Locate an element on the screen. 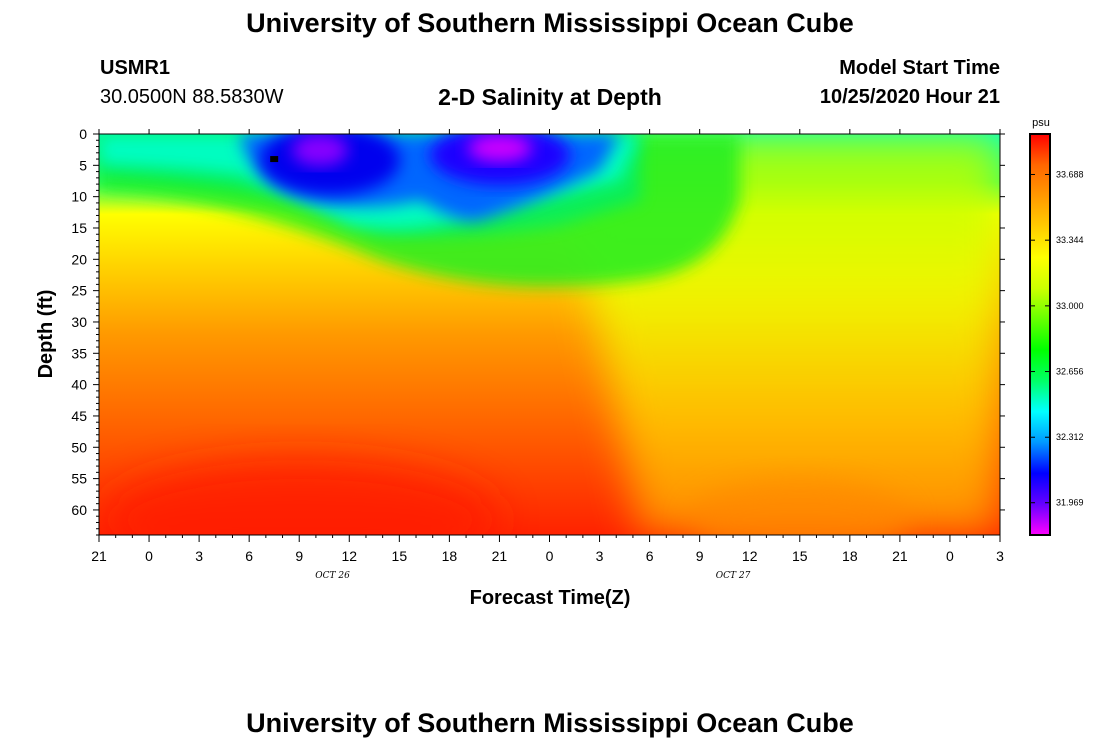 The height and width of the screenshot is (750, 1100). top-tick-marks is located at coordinates (549, 131).